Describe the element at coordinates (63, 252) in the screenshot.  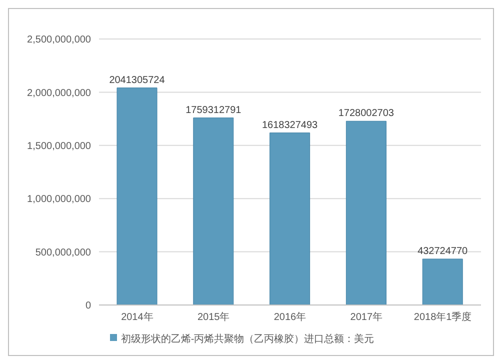
I see `y-tick-label: 500,000,000` at that location.